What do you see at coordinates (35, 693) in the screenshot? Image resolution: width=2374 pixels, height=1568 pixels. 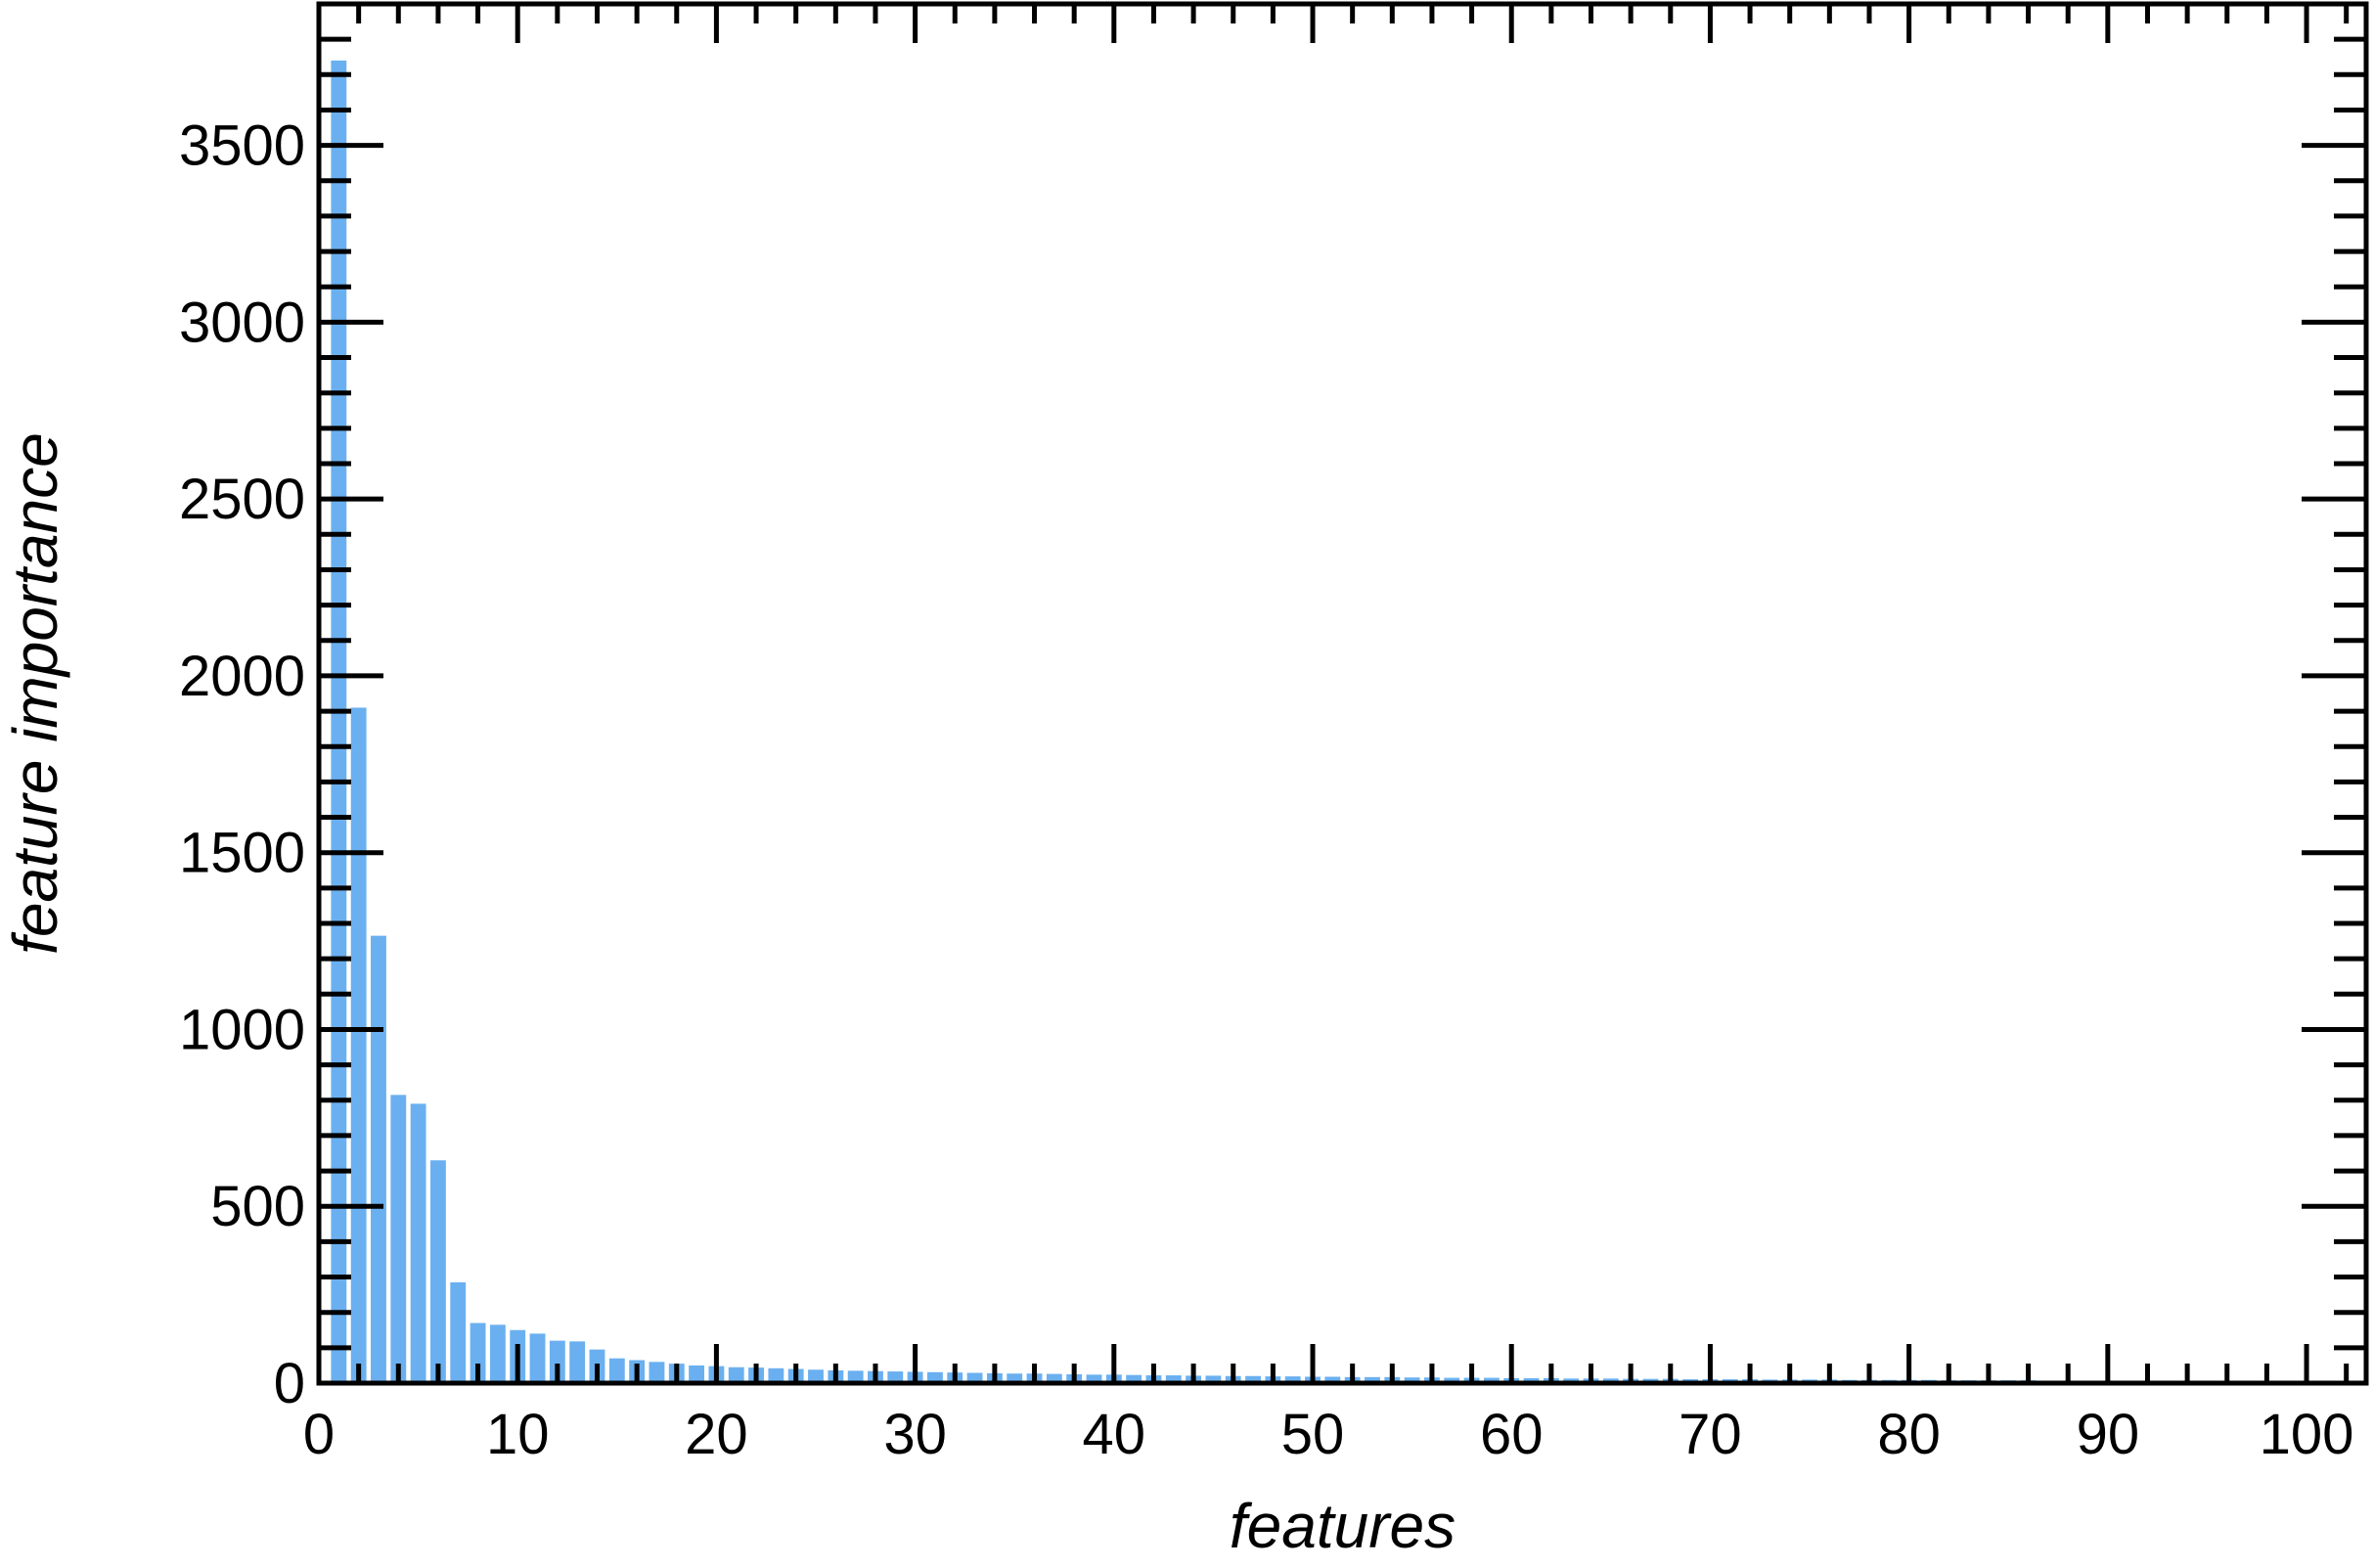 I see `y-axis-label: feature importance` at bounding box center [35, 693].